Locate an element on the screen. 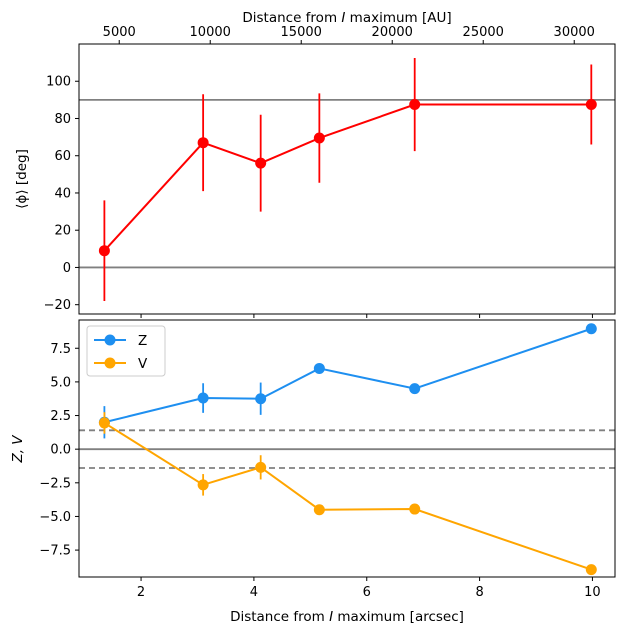 The height and width of the screenshot is (625, 619). bottom-reference-lines is located at coordinates (347, 449).